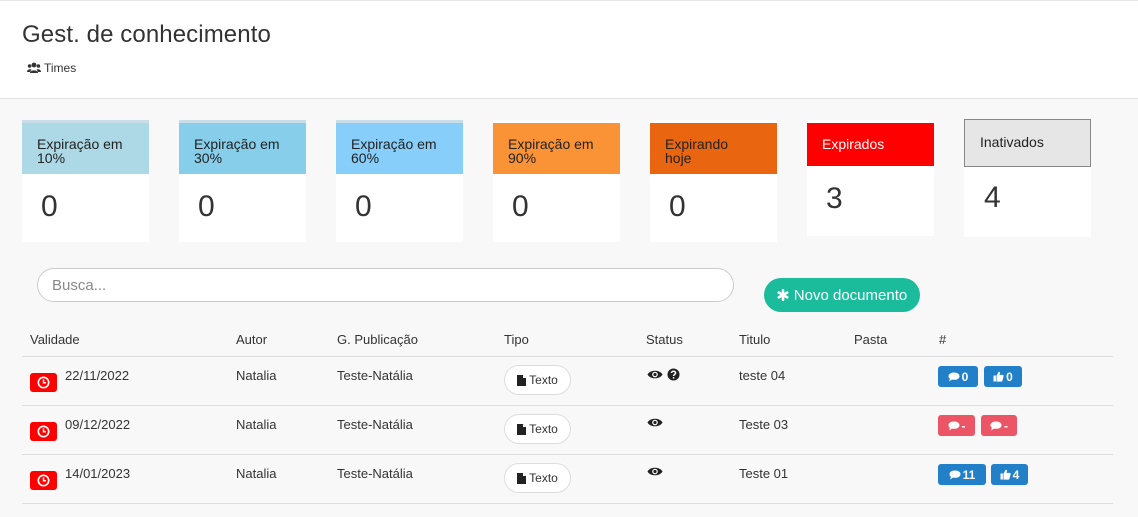  I want to click on users-icon, so click(34, 67).